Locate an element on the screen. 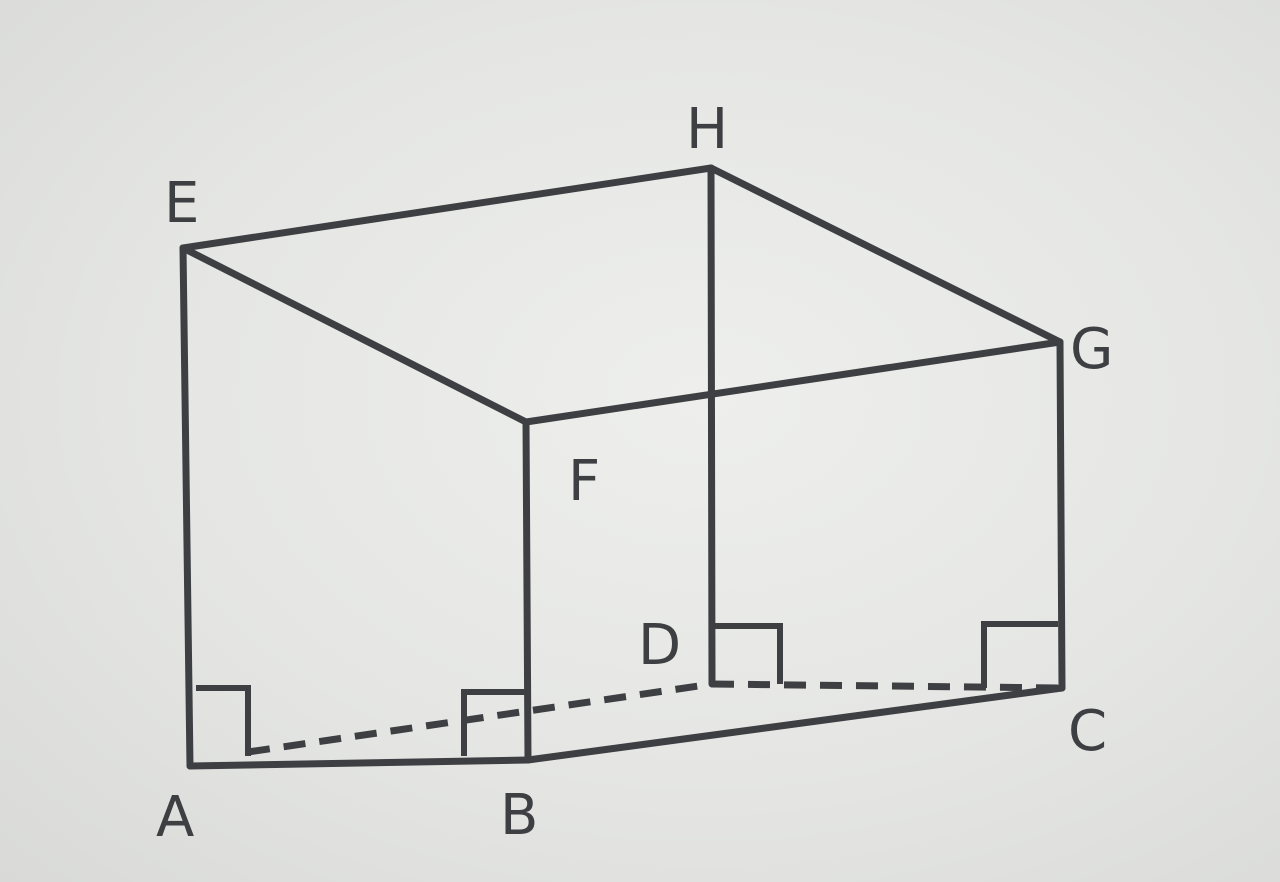 This screenshot has height=882, width=1280. vertex-label-E: E is located at coordinates (181, 203).